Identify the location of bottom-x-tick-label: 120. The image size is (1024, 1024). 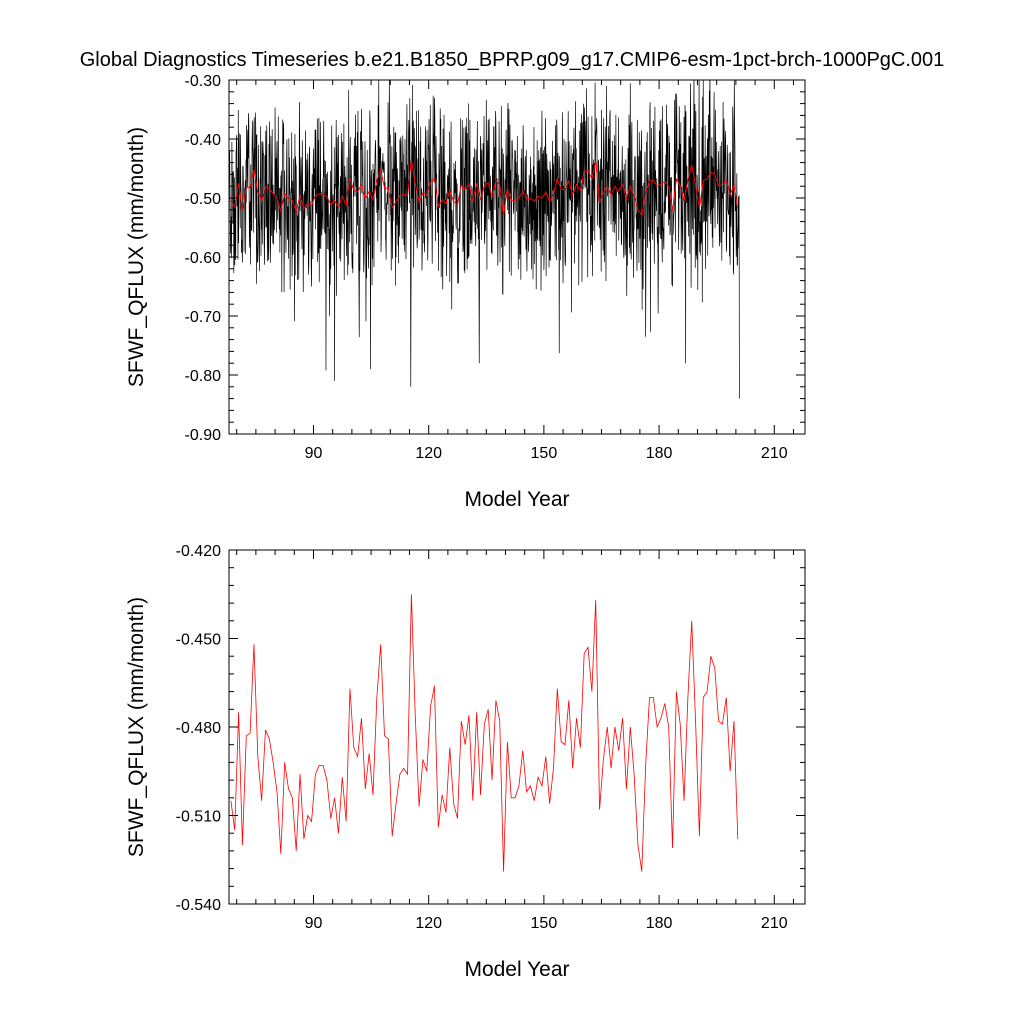
(428, 923).